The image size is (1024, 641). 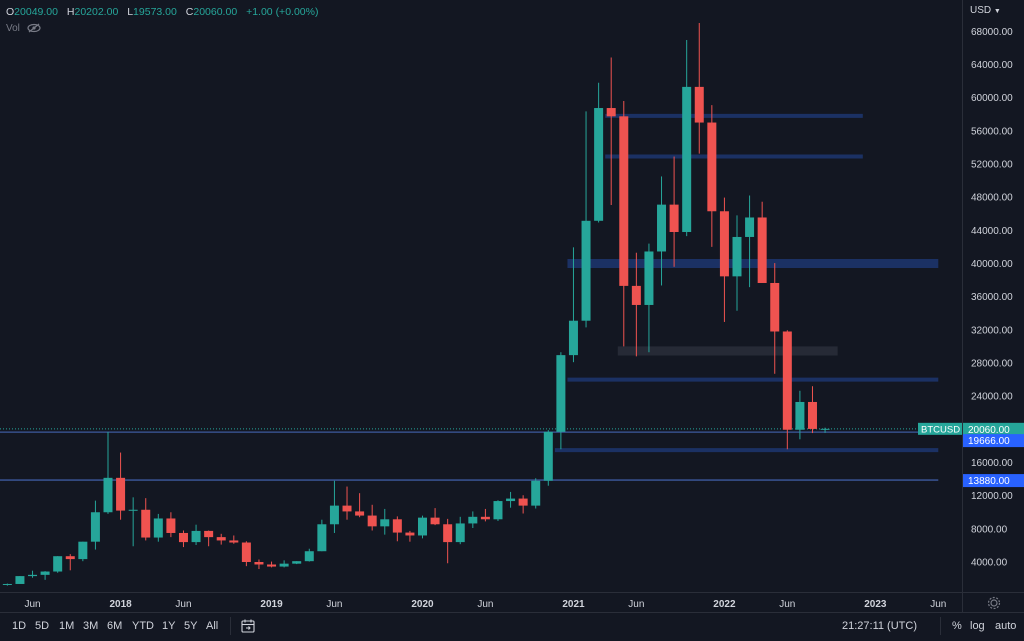 I want to click on utc-clock: 21:27:11 (UTC), so click(x=879, y=626).